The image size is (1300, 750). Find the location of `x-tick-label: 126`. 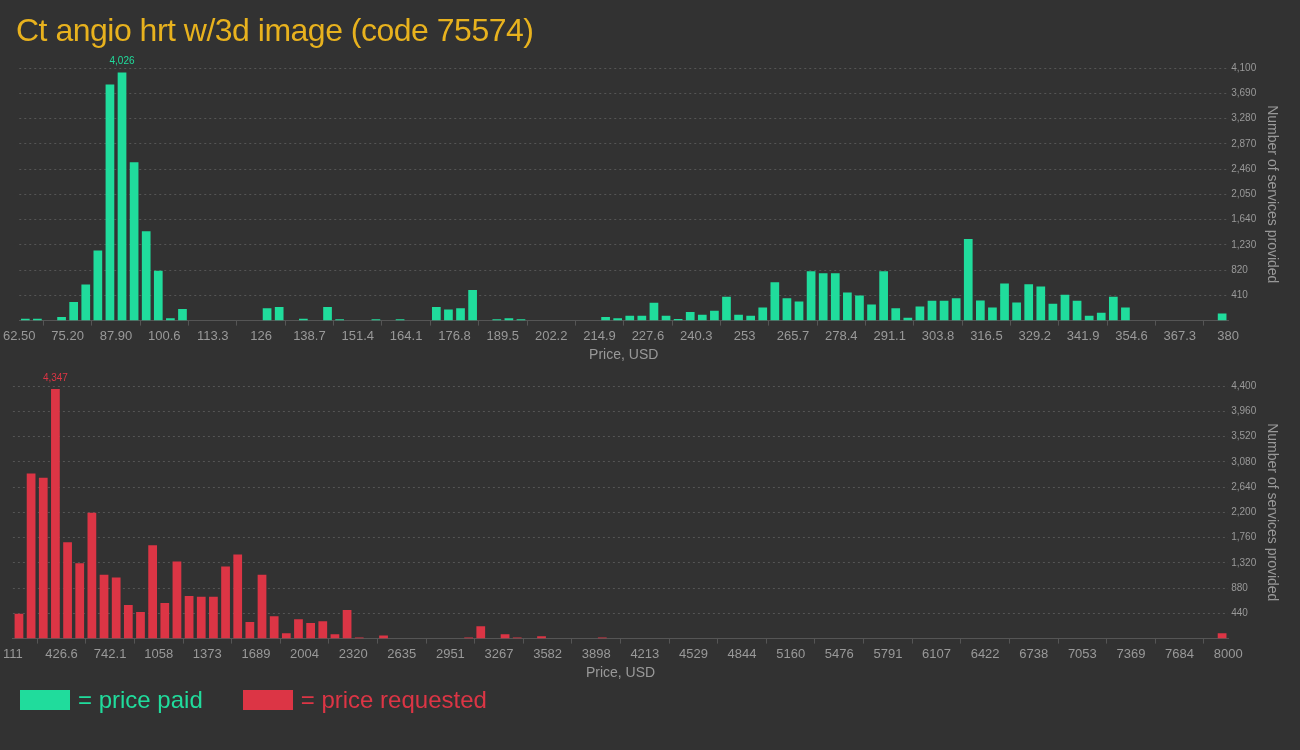

x-tick-label: 126 is located at coordinates (261, 335).